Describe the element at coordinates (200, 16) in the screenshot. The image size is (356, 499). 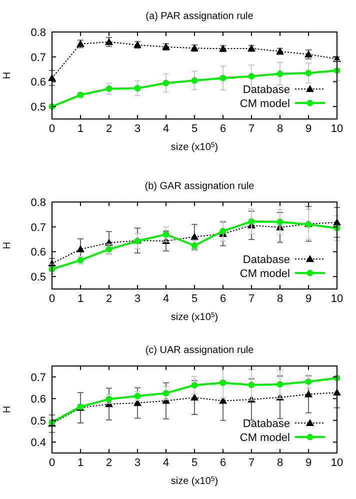
I see `chart-title: (a) PAR assignation rule` at that location.